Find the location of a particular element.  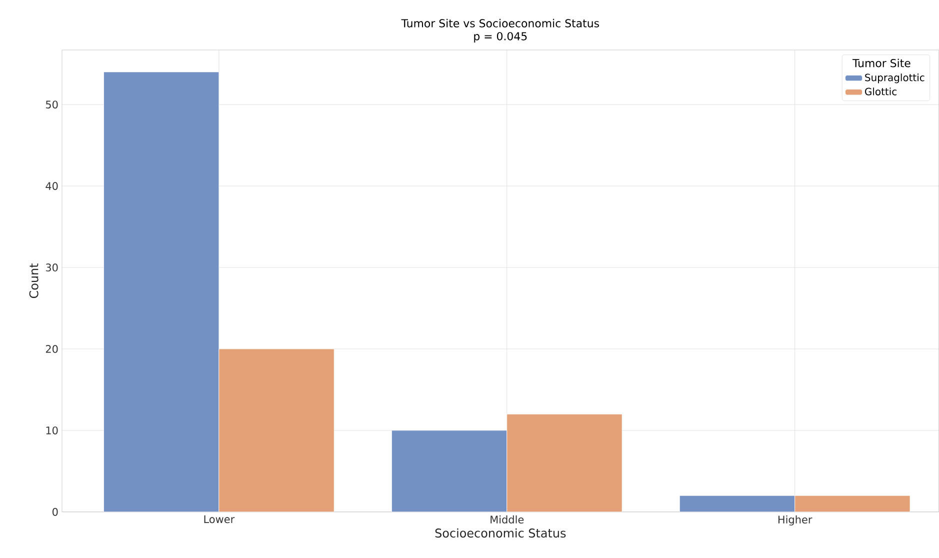

legend-label: Glottic is located at coordinates (880, 92).